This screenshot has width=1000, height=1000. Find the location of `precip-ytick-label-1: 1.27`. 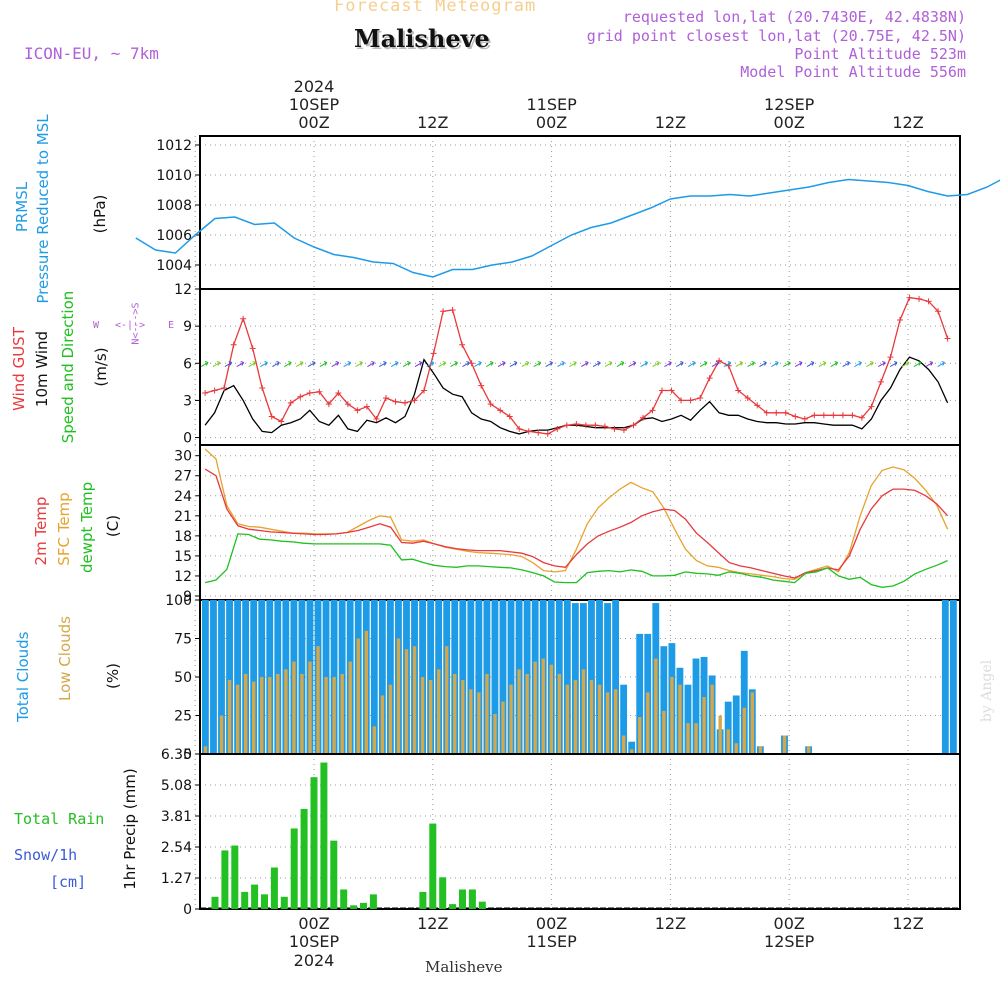

precip-ytick-label-1: 1.27 is located at coordinates (176, 879).